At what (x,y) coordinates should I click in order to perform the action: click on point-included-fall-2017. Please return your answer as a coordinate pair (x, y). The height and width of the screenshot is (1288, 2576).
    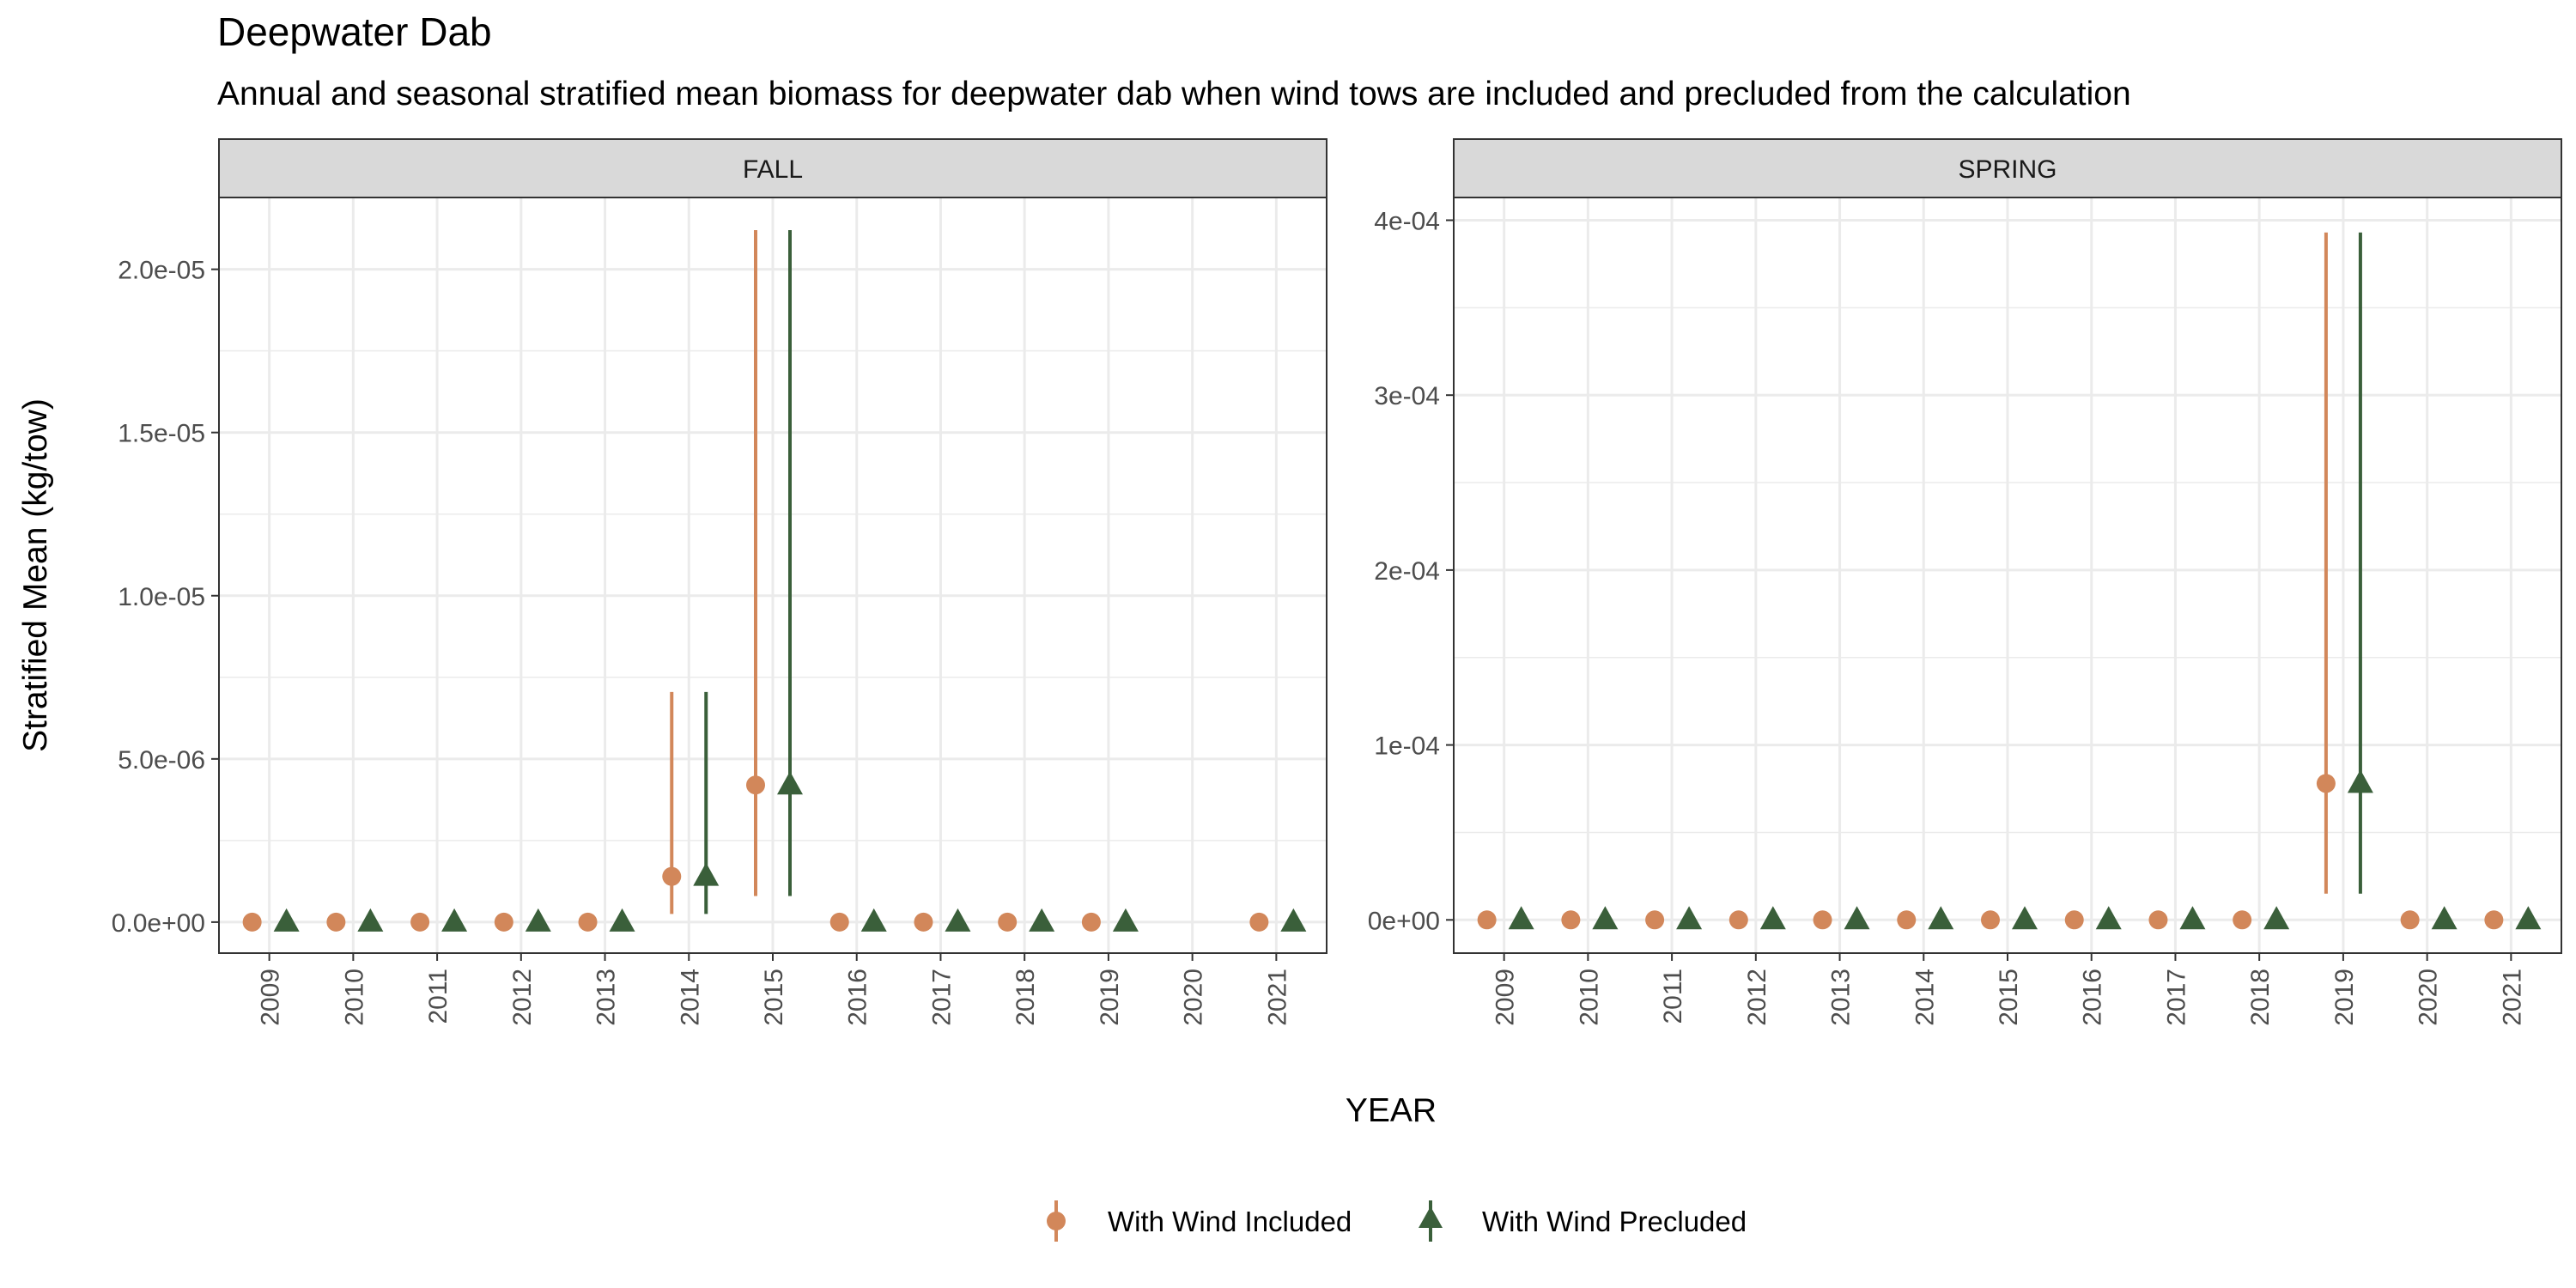
    Looking at the image, I should click on (924, 922).